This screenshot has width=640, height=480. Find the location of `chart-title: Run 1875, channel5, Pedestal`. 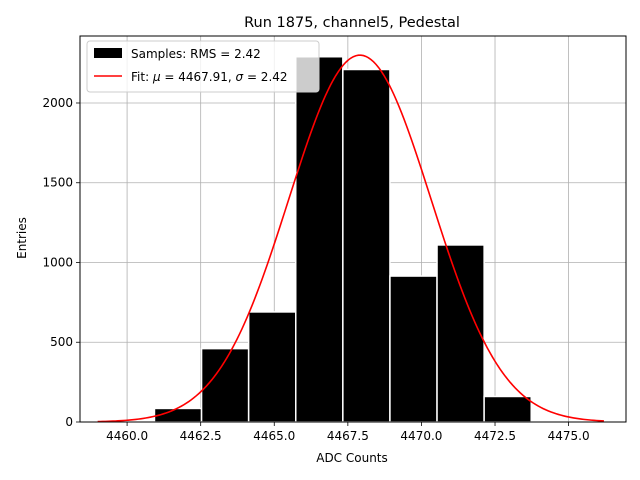

chart-title: Run 1875, channel5, Pedestal is located at coordinates (352, 23).